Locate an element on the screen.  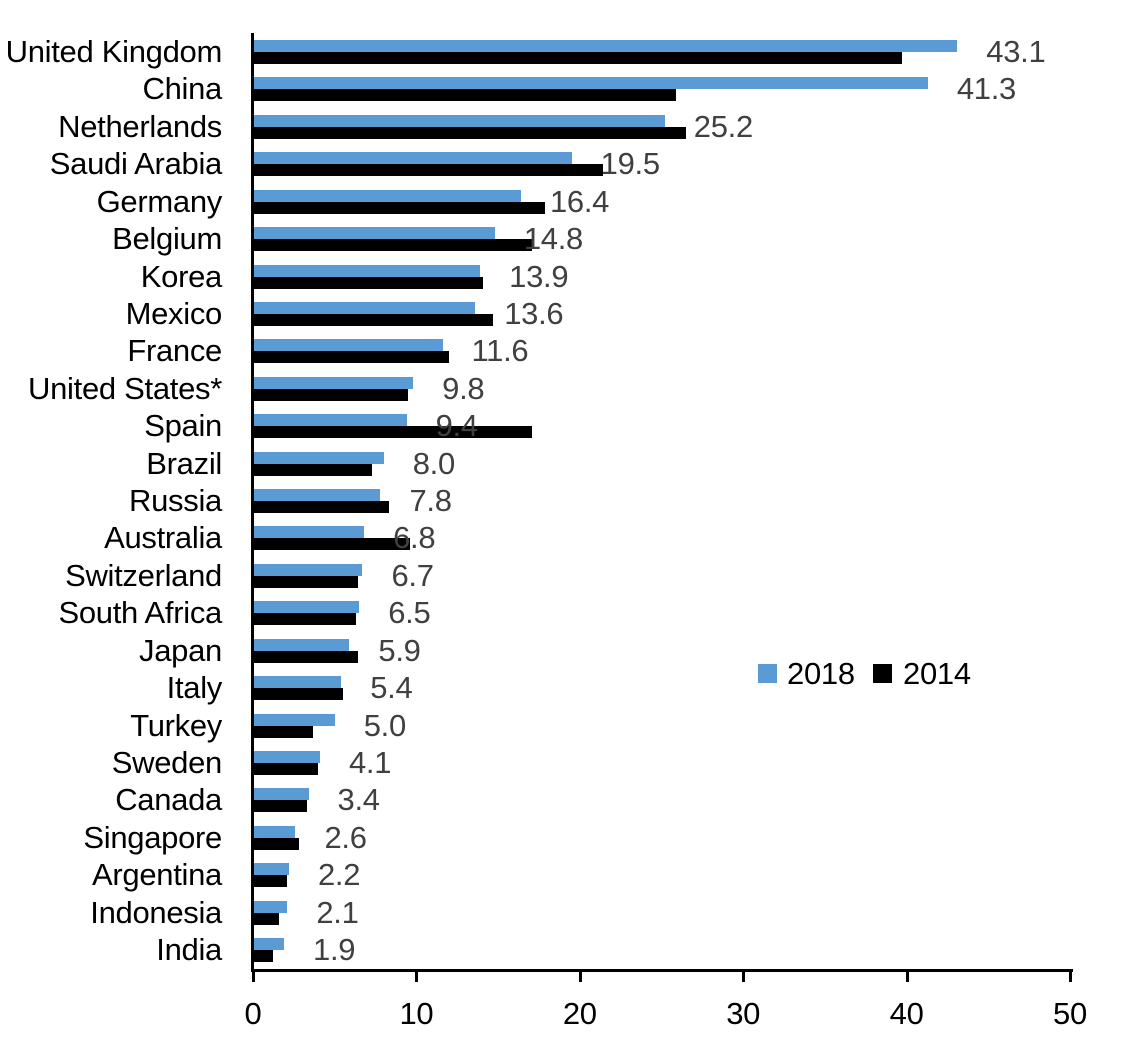
category-label: China is located at coordinates (182, 89).